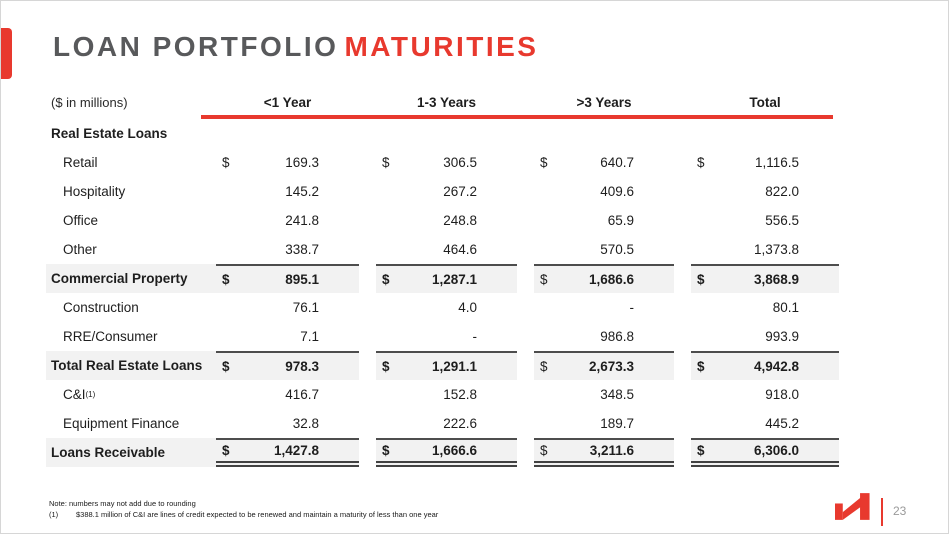 This screenshot has width=949, height=534. I want to click on cell-value: 570.5, so click(617, 249).